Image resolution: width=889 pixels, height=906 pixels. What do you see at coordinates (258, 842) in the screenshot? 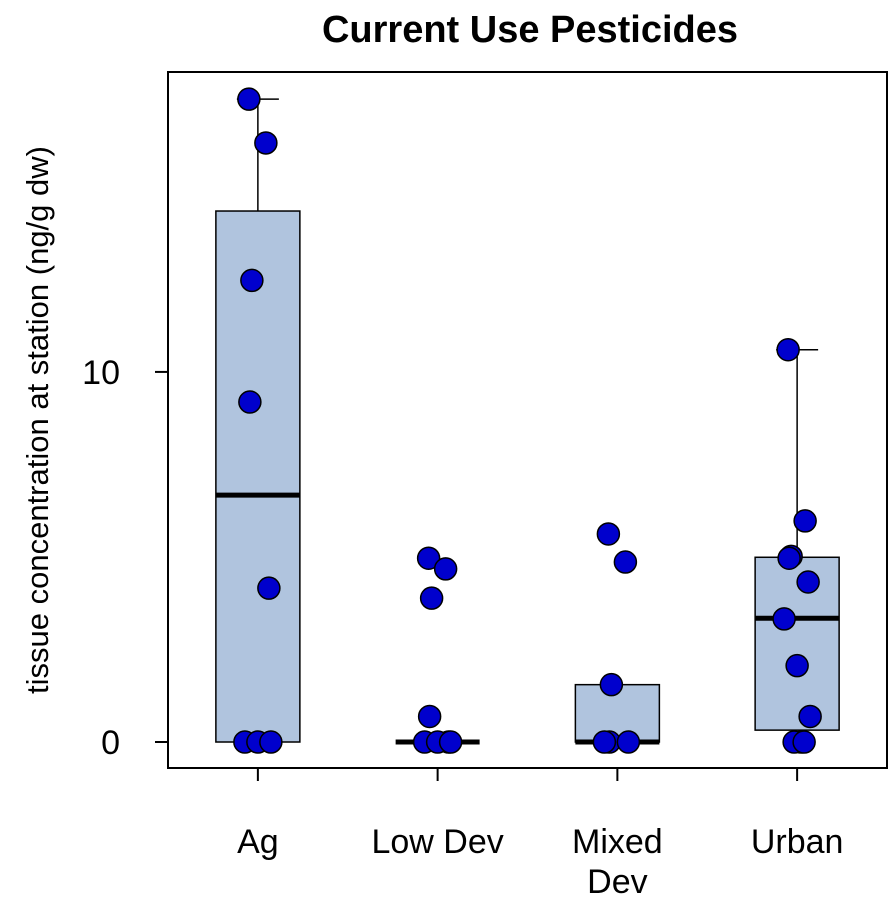
I see `x-tick-label: Ag` at bounding box center [258, 842].